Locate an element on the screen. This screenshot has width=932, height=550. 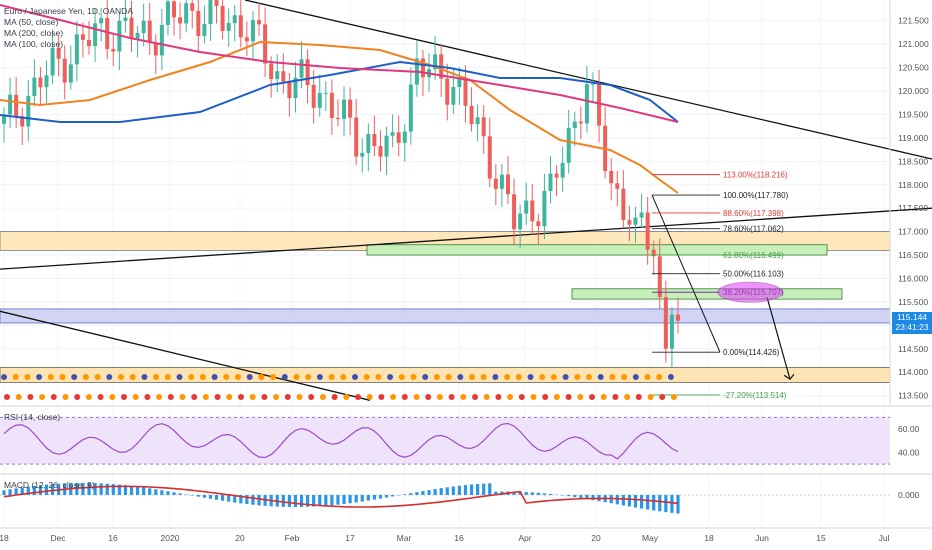
fib-label: 0.00%(114.426) is located at coordinates (751, 352).